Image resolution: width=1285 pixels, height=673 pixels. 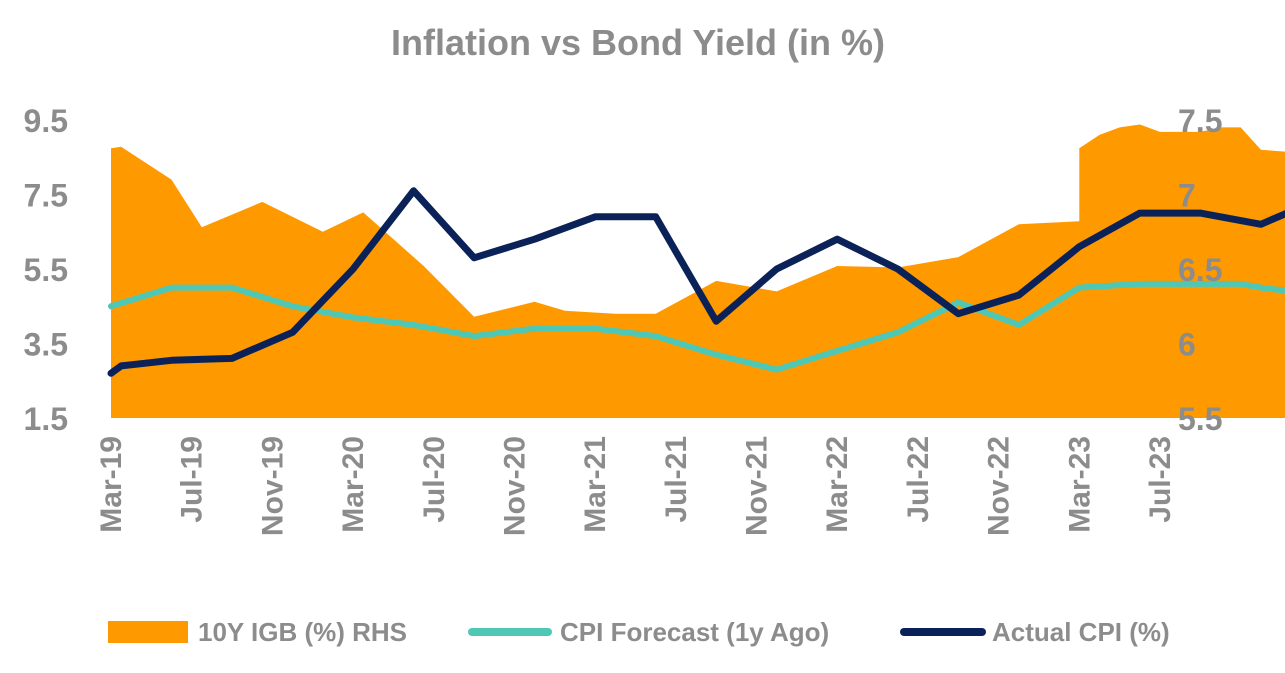 I want to click on left-tick-label: 5.5, so click(x=46, y=270).